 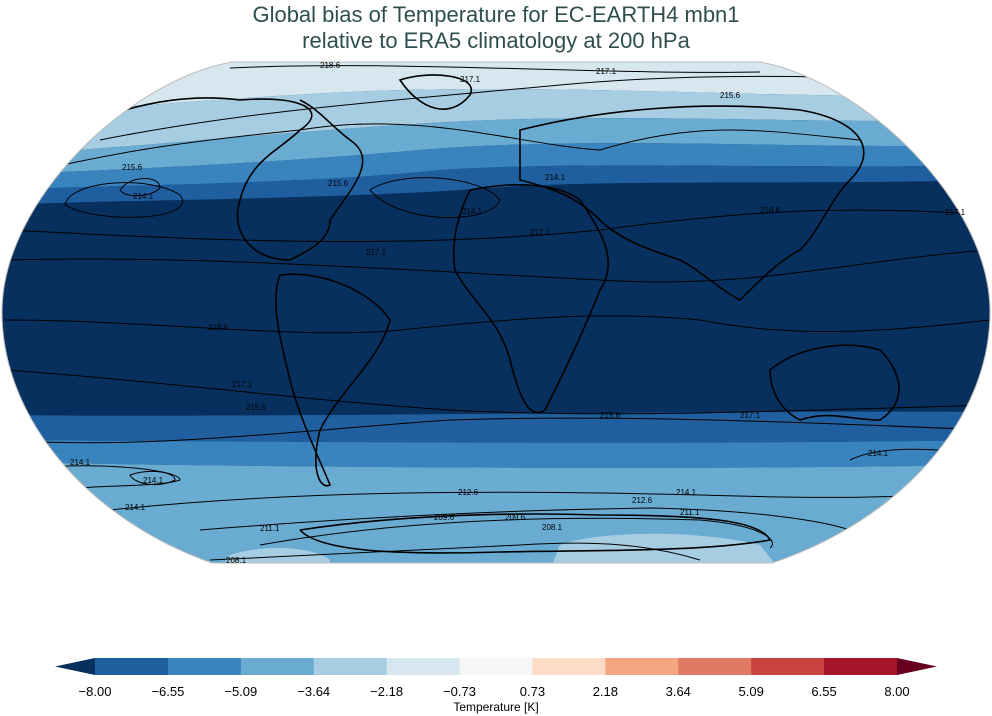 What do you see at coordinates (917, 666) in the screenshot?
I see `colorbar-over-arrow` at bounding box center [917, 666].